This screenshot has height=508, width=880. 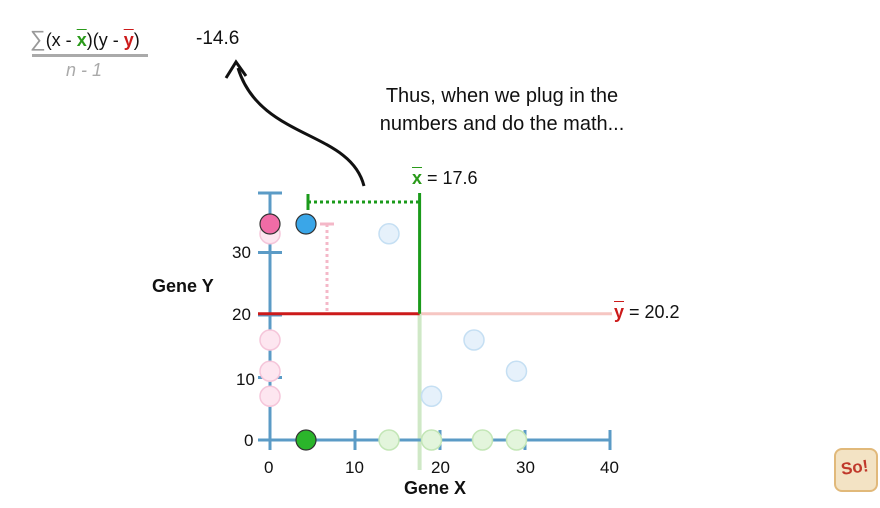 I want to click on x-tick-label: 20, so click(x=440, y=467).